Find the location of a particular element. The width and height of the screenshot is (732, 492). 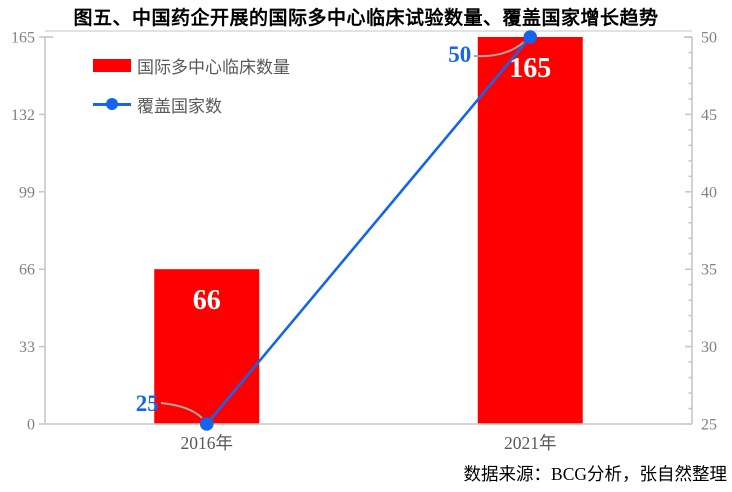

x-axis-label: 2016年 is located at coordinates (207, 443).